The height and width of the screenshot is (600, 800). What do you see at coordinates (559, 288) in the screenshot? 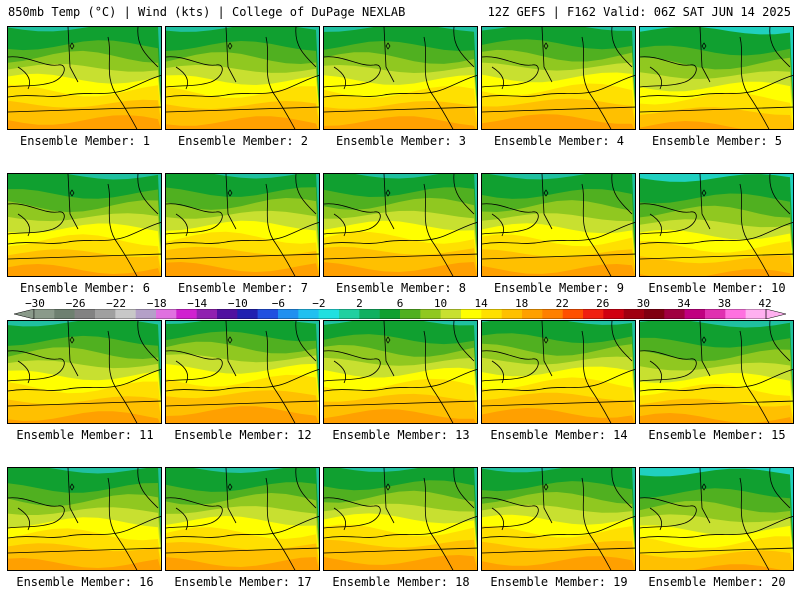
I see `ensemble-member-label: Ensemble Member: 9` at bounding box center [559, 288].